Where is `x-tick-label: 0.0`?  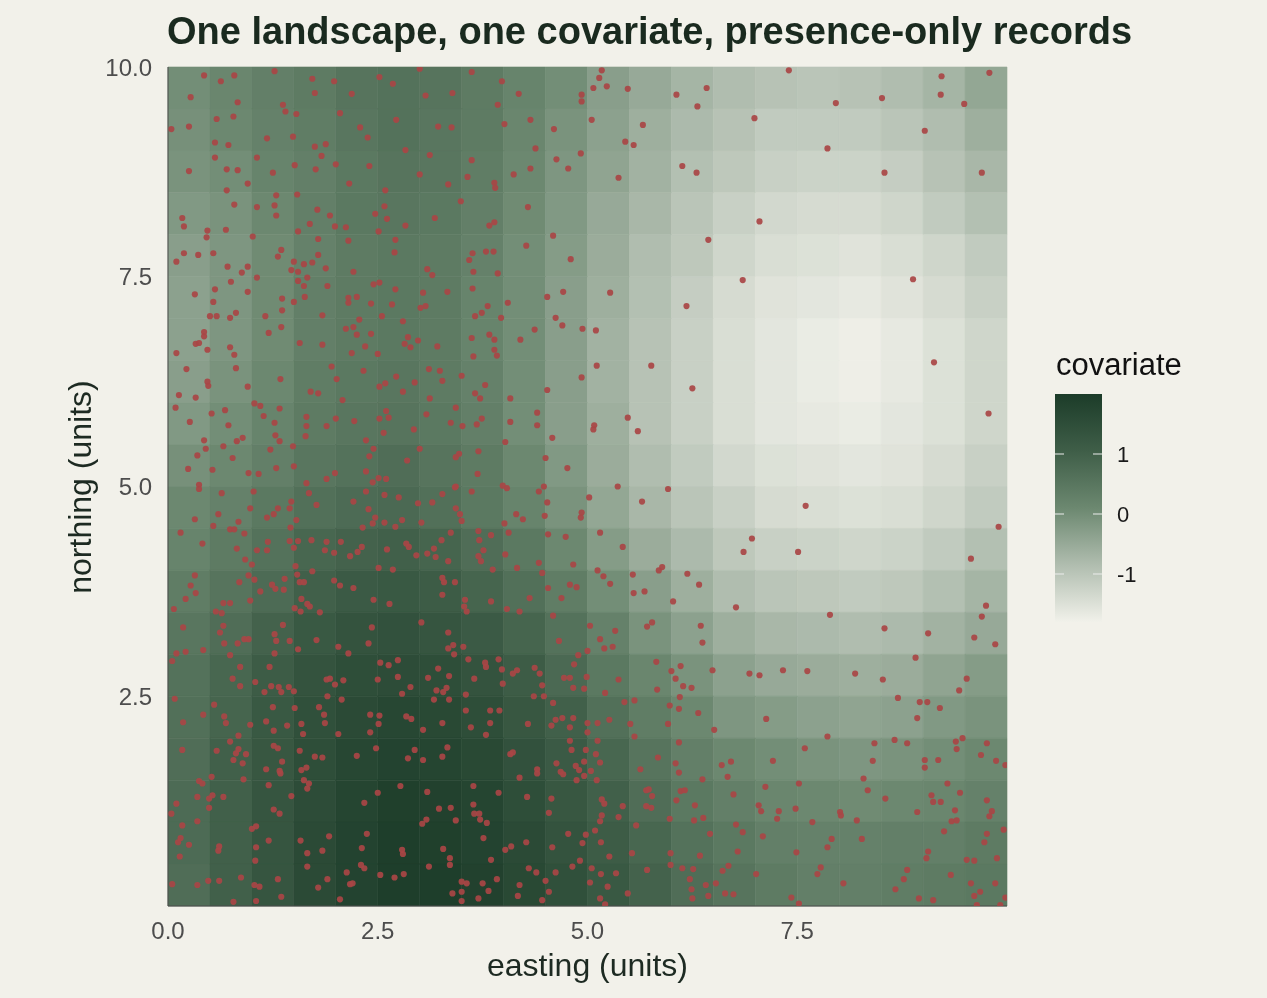 x-tick-label: 0.0 is located at coordinates (168, 931).